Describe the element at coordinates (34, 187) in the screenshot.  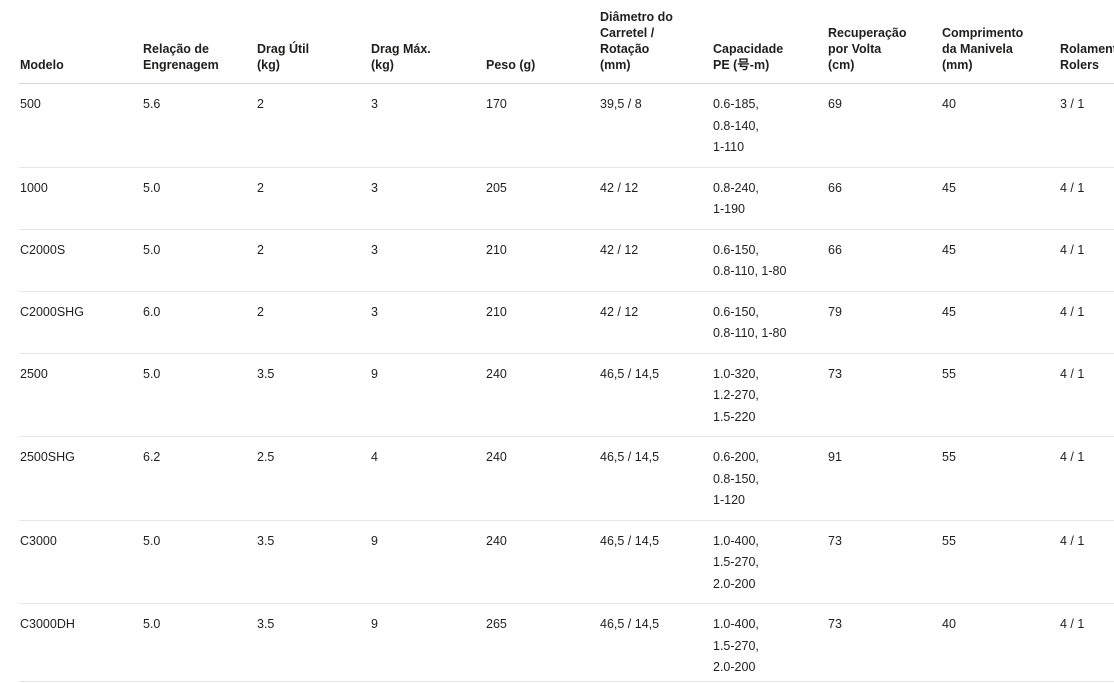
I see `cell-modelo: 1000` at that location.